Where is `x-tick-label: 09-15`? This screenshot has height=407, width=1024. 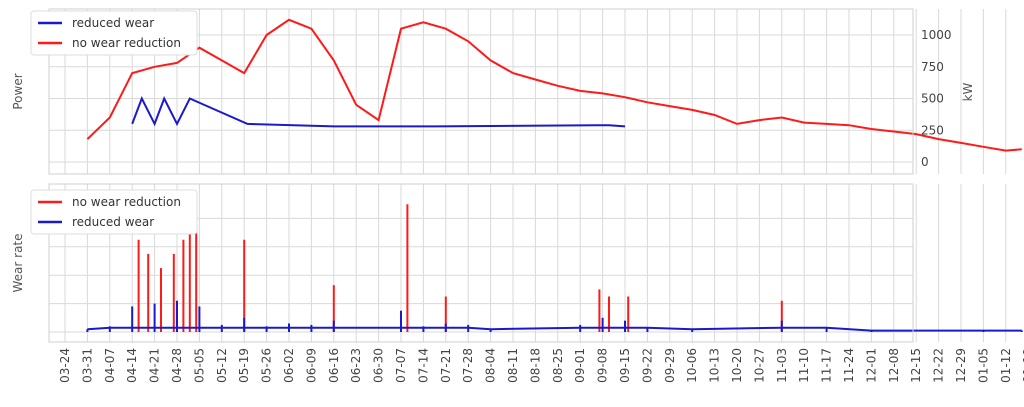 x-tick-label: 09-15 is located at coordinates (625, 365).